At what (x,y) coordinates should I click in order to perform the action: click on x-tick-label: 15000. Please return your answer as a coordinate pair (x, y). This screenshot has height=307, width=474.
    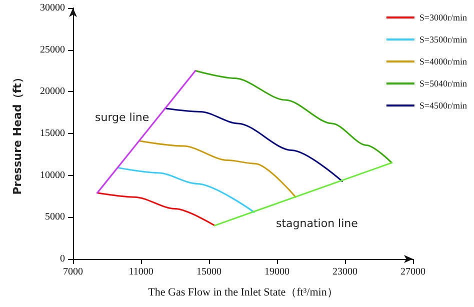
    Looking at the image, I should click on (209, 272).